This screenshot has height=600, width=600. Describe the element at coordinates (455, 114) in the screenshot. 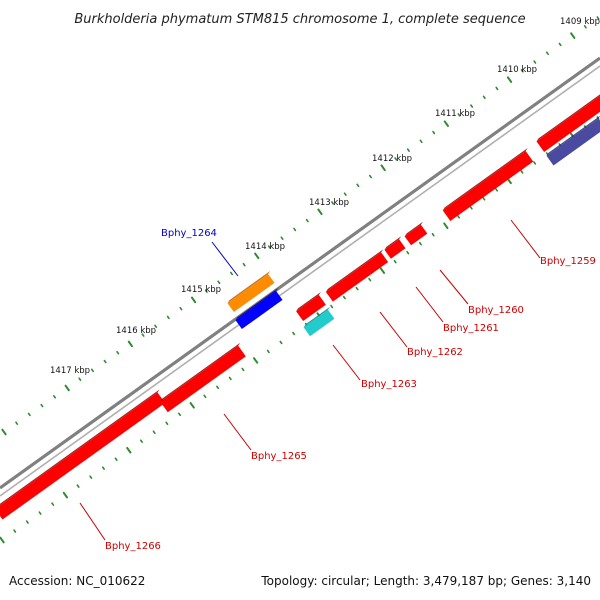

I see `tick-label: 1411 kbp` at that location.